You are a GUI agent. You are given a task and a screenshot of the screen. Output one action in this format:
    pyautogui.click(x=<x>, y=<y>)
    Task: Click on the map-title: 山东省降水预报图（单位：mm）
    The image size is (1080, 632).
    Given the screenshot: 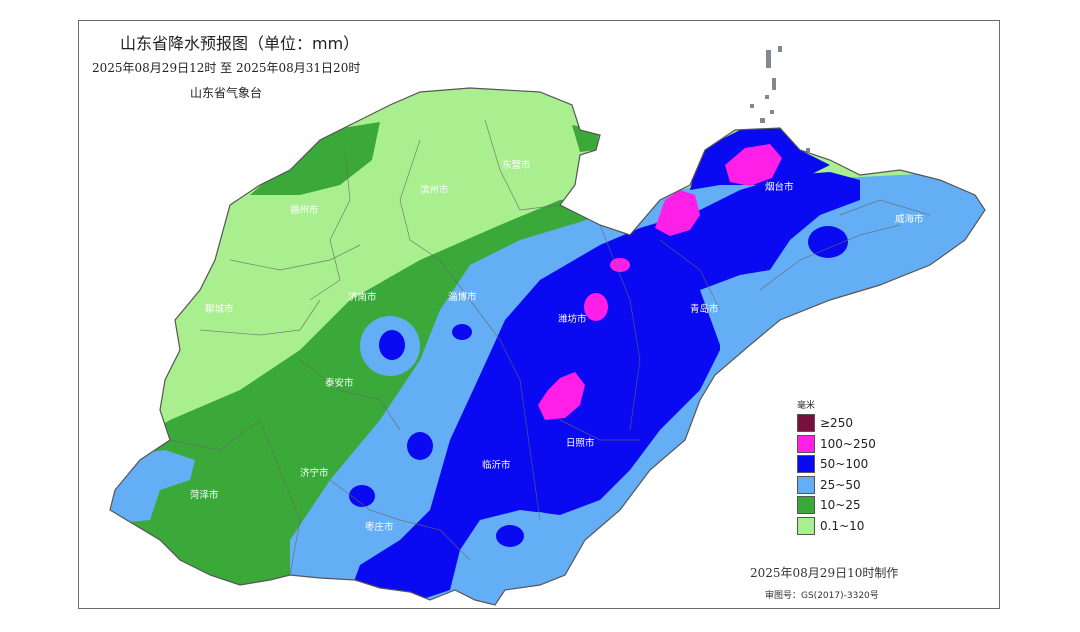 What is the action you would take?
    pyautogui.click(x=240, y=43)
    